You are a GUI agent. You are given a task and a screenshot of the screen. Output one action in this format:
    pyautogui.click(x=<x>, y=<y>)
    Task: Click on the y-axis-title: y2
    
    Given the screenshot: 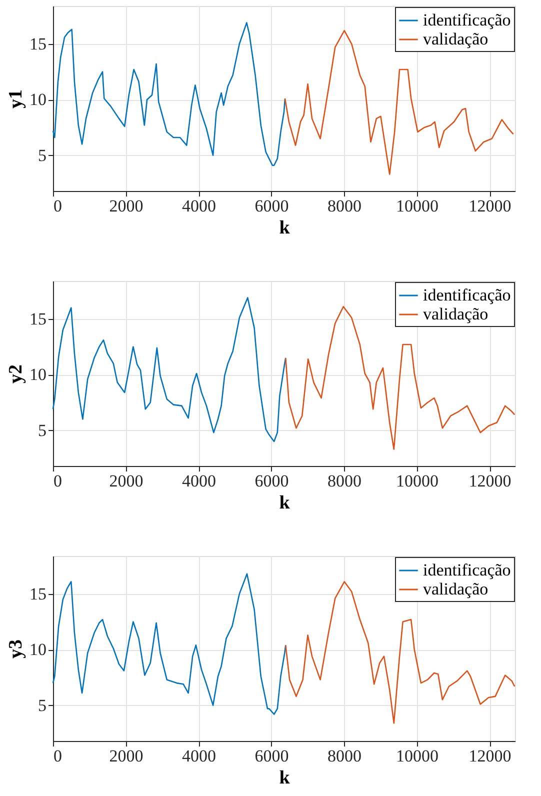 What is the action you would take?
    pyautogui.click(x=16, y=374)
    